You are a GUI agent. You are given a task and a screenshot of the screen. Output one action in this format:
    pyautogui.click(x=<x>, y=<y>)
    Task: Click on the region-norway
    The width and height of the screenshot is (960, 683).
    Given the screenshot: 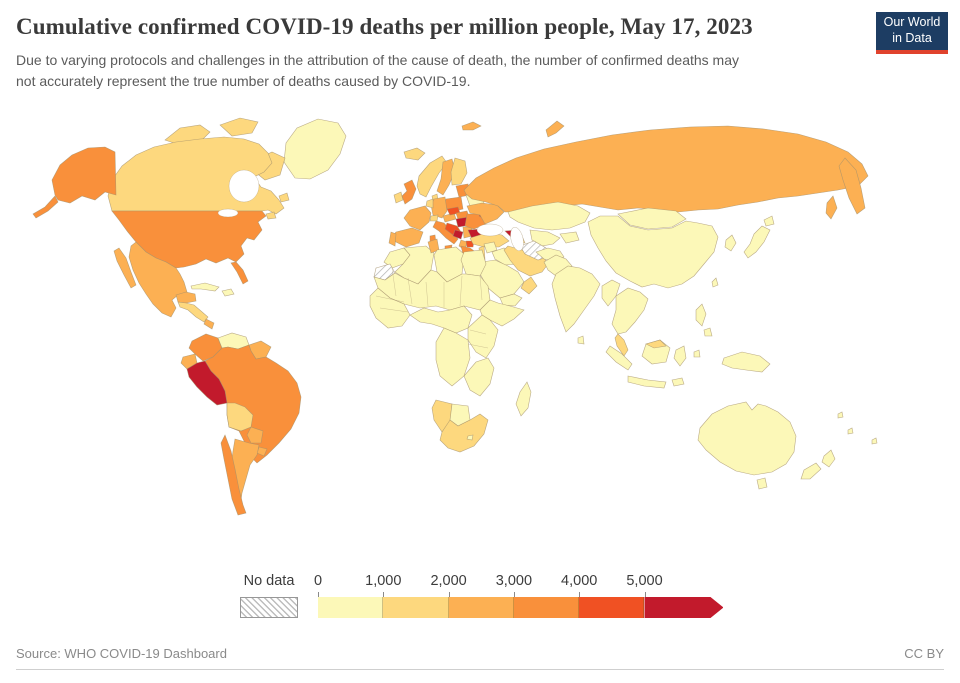 What is the action you would take?
    pyautogui.click(x=432, y=176)
    